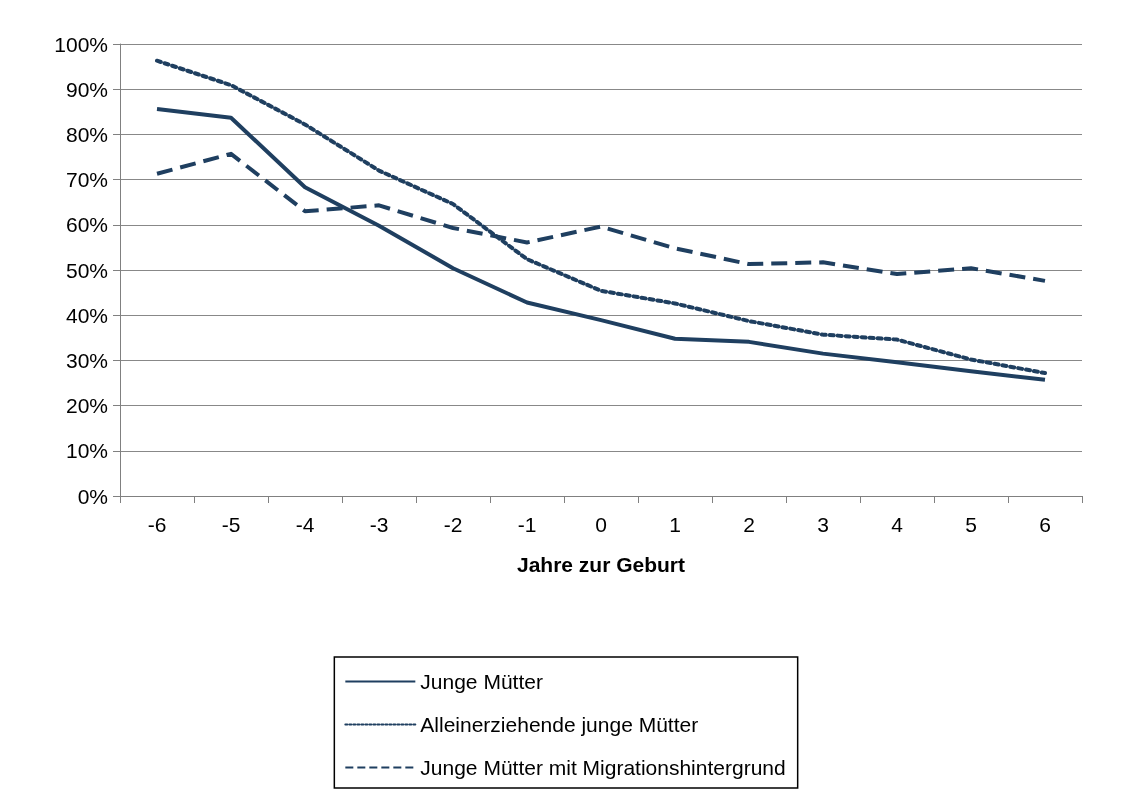  I want to click on x-tick-label: -6, so click(157, 524).